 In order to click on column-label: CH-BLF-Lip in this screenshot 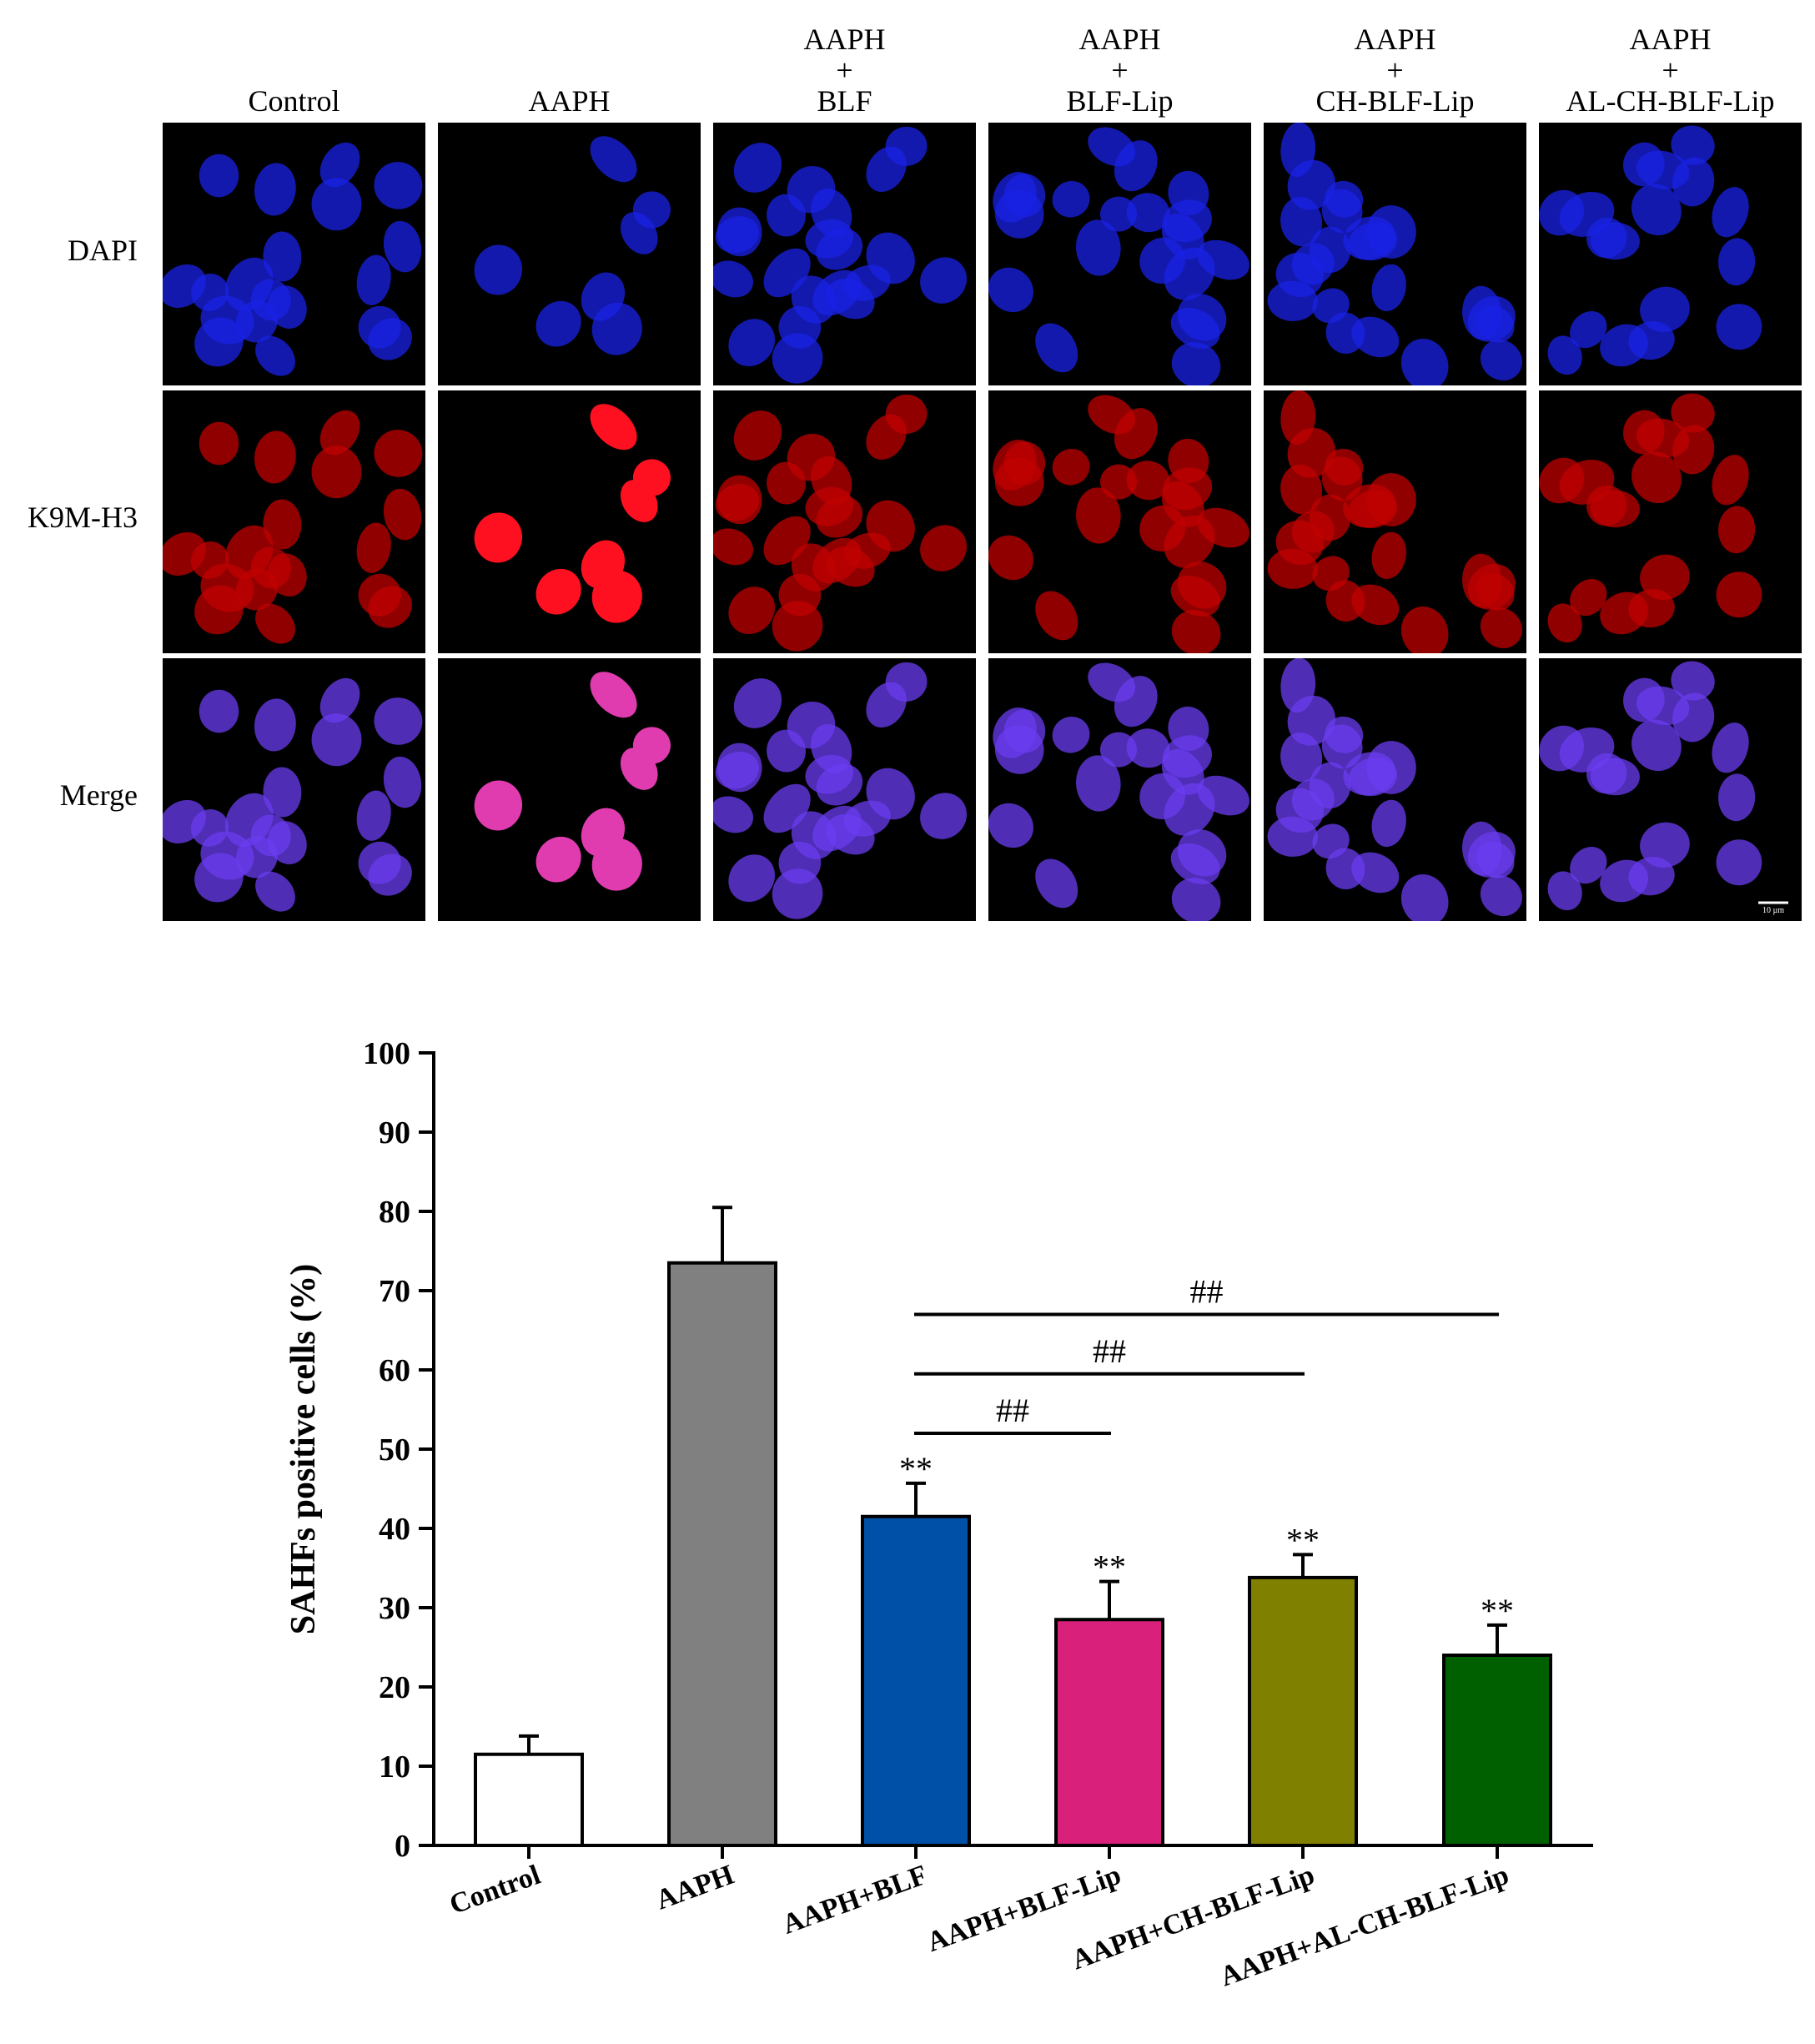, I will do `click(1394, 101)`.